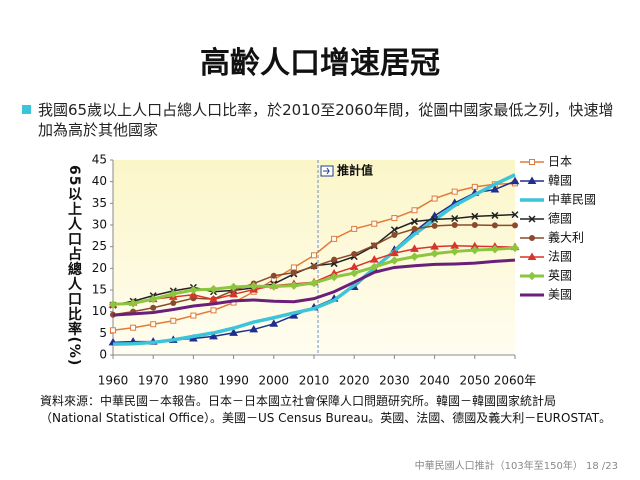 The height and width of the screenshot is (480, 640). Describe the element at coordinates (516, 466) in the screenshot. I see `footer: 中華民國人口推計（103年至150年） 18 /23` at that location.